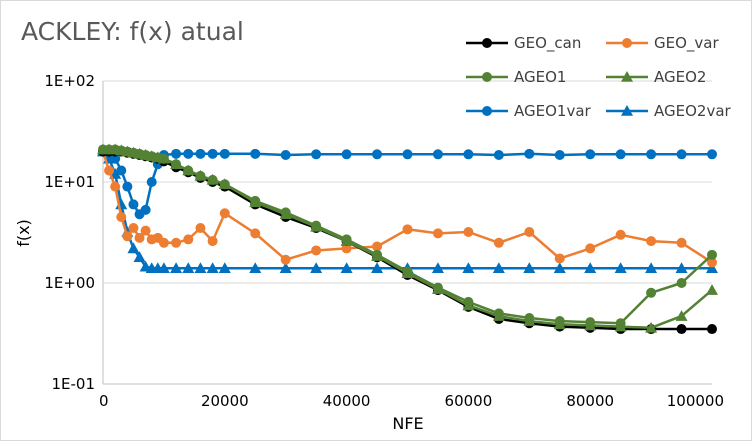  What do you see at coordinates (69, 182) in the screenshot?
I see `y-tick-label: 1E+01` at bounding box center [69, 182].